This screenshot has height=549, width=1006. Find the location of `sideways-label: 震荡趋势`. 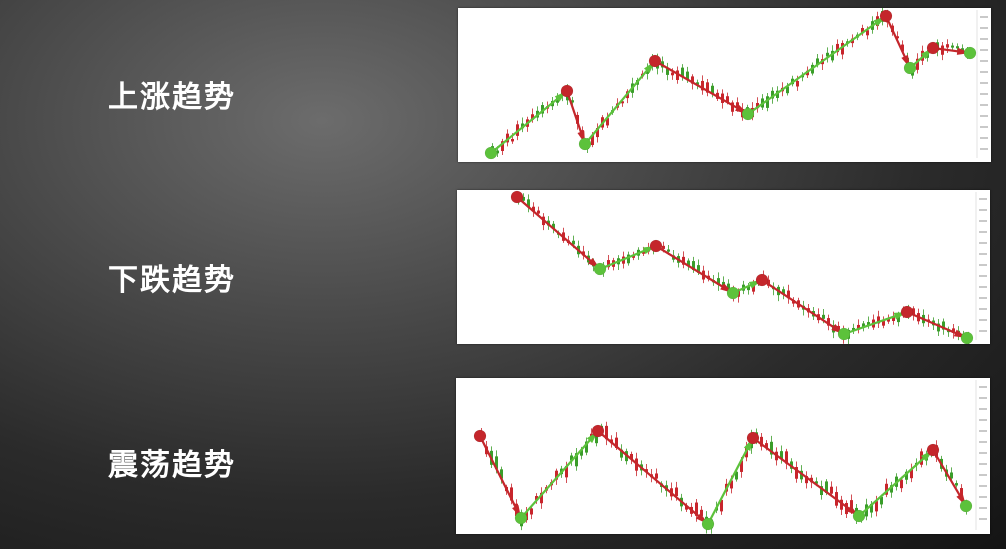

sideways-label: 震荡趋势 is located at coordinates (172, 465).